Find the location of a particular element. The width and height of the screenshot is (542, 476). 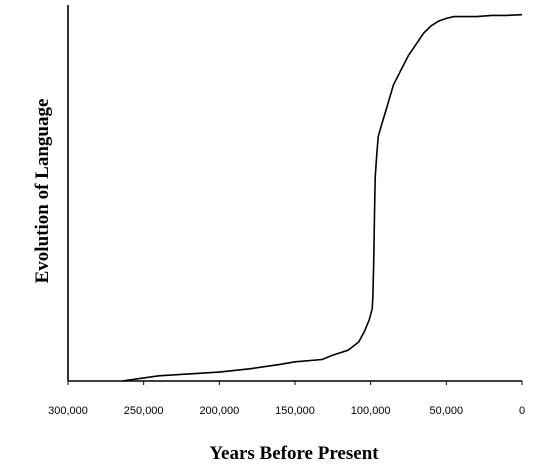

x-tick-label: 150,000 is located at coordinates (295, 411).